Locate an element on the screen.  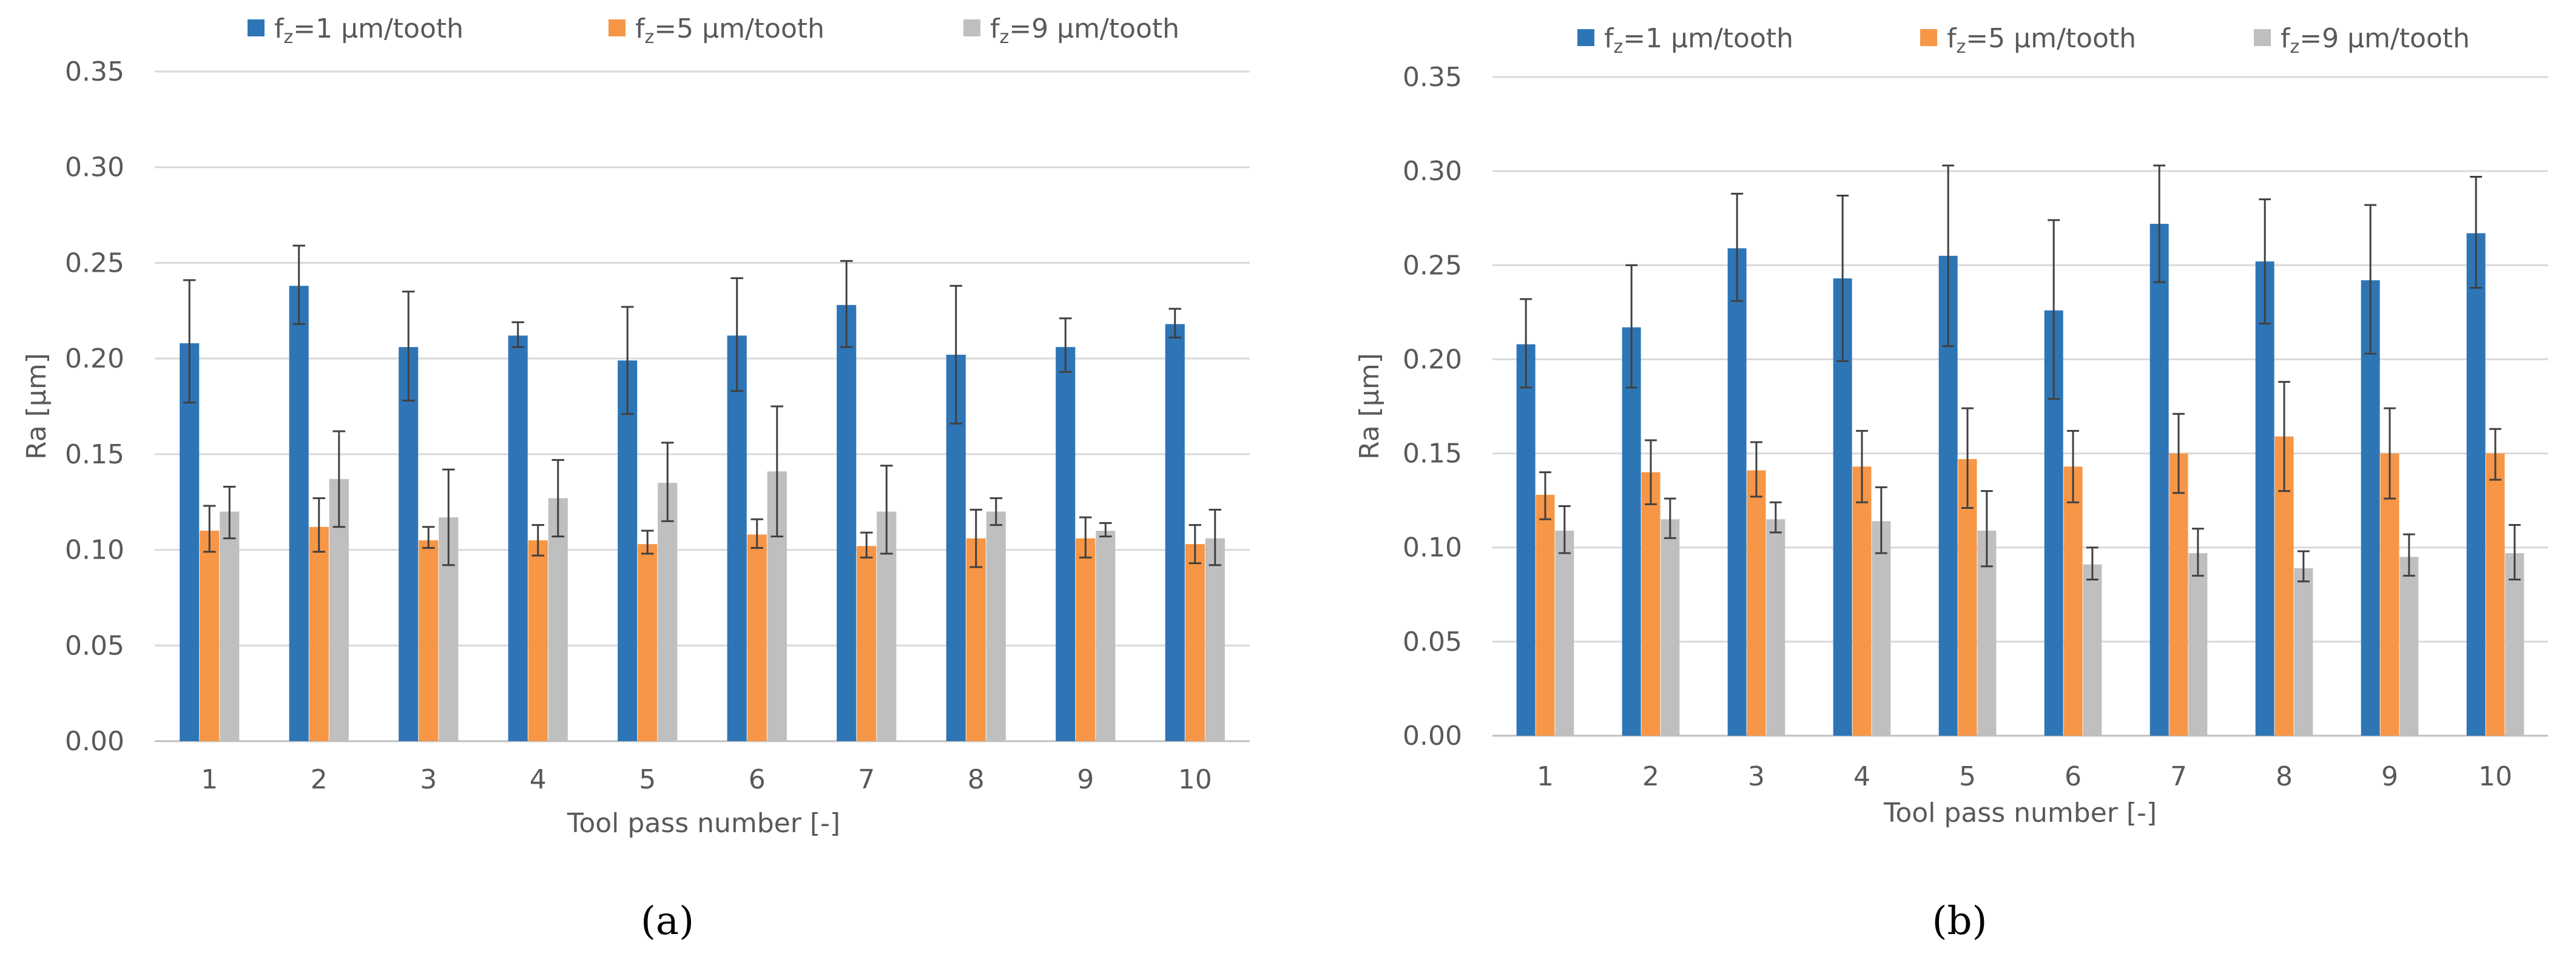
x-tick-label: 10 is located at coordinates (1195, 779).